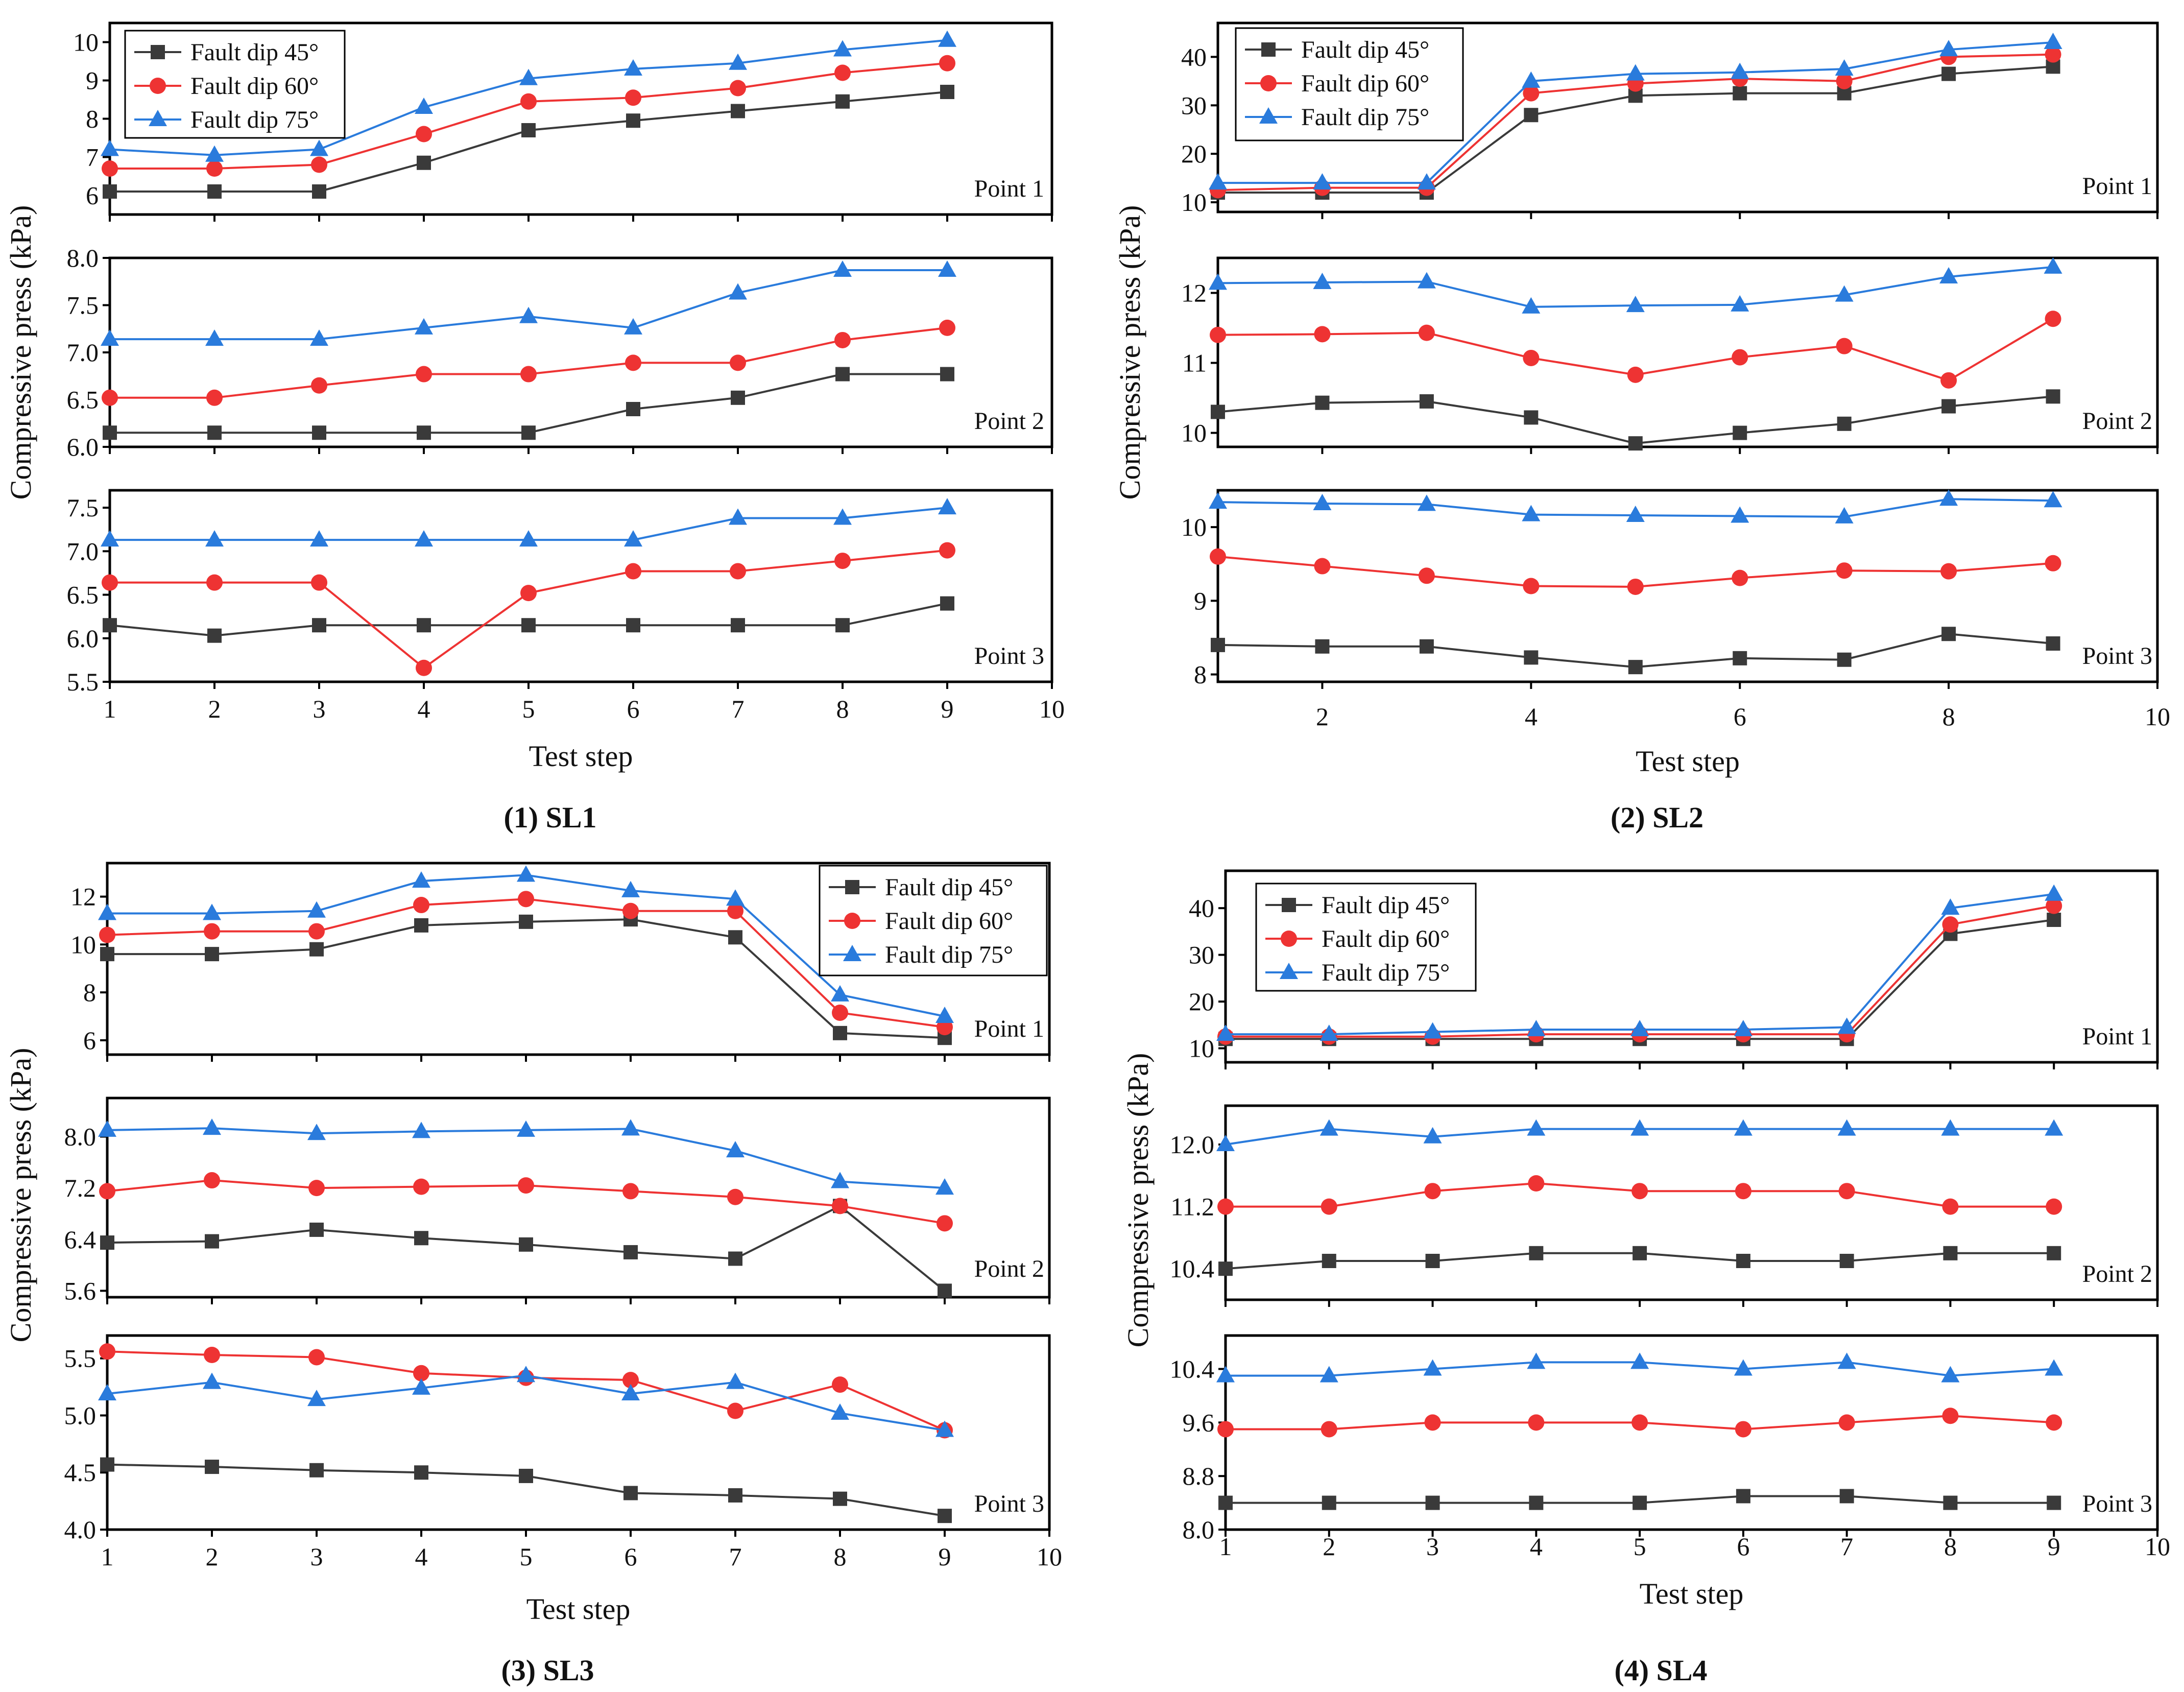 This screenshot has height=1692, width=2184. What do you see at coordinates (1692, 1593) in the screenshot?
I see `x-axis-title: Test step` at bounding box center [1692, 1593].